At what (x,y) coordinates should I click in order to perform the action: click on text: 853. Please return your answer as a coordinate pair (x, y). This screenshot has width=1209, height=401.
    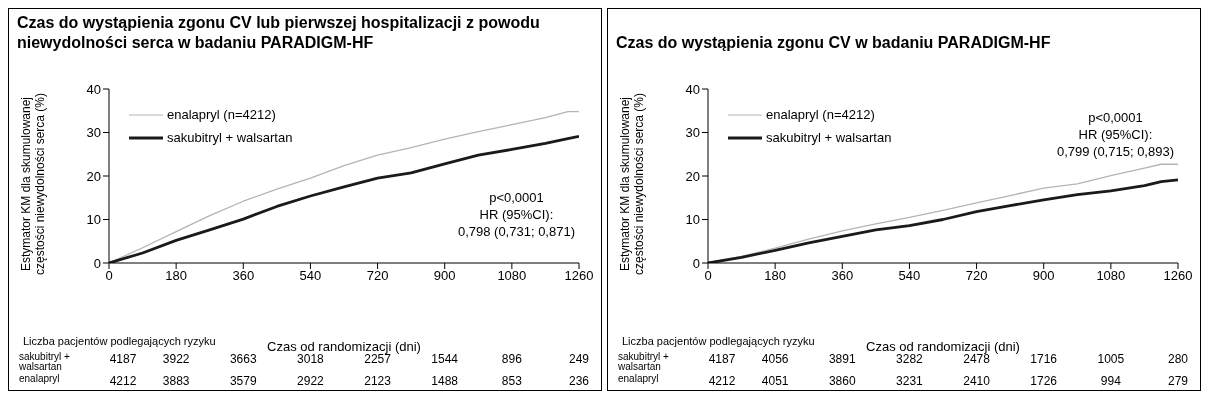
    Looking at the image, I should click on (511, 381).